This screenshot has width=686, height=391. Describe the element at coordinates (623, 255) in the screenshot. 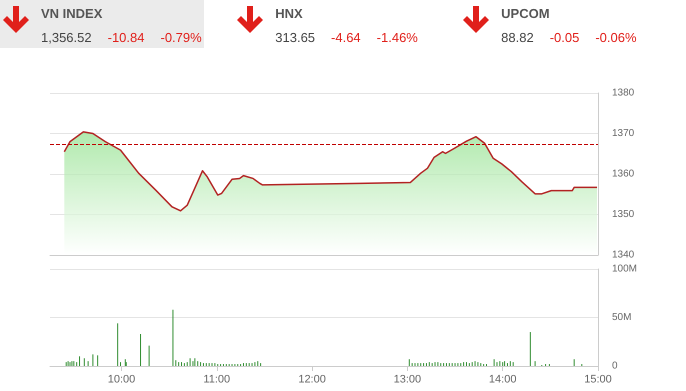

I see `y-tick-label: 1340` at that location.